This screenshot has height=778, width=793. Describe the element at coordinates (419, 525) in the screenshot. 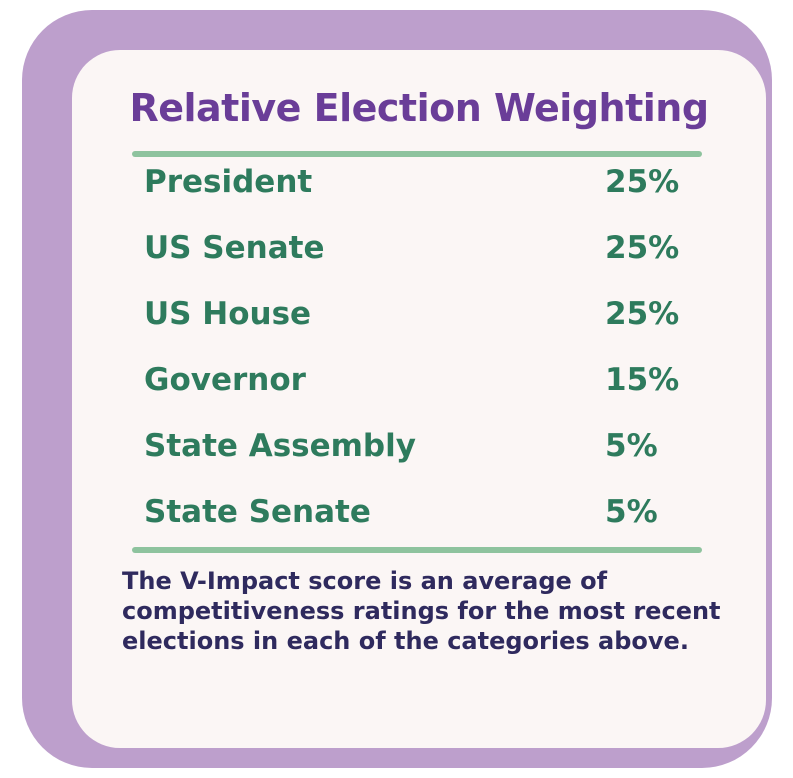

I see `table-row: State Senate 5%` at that location.